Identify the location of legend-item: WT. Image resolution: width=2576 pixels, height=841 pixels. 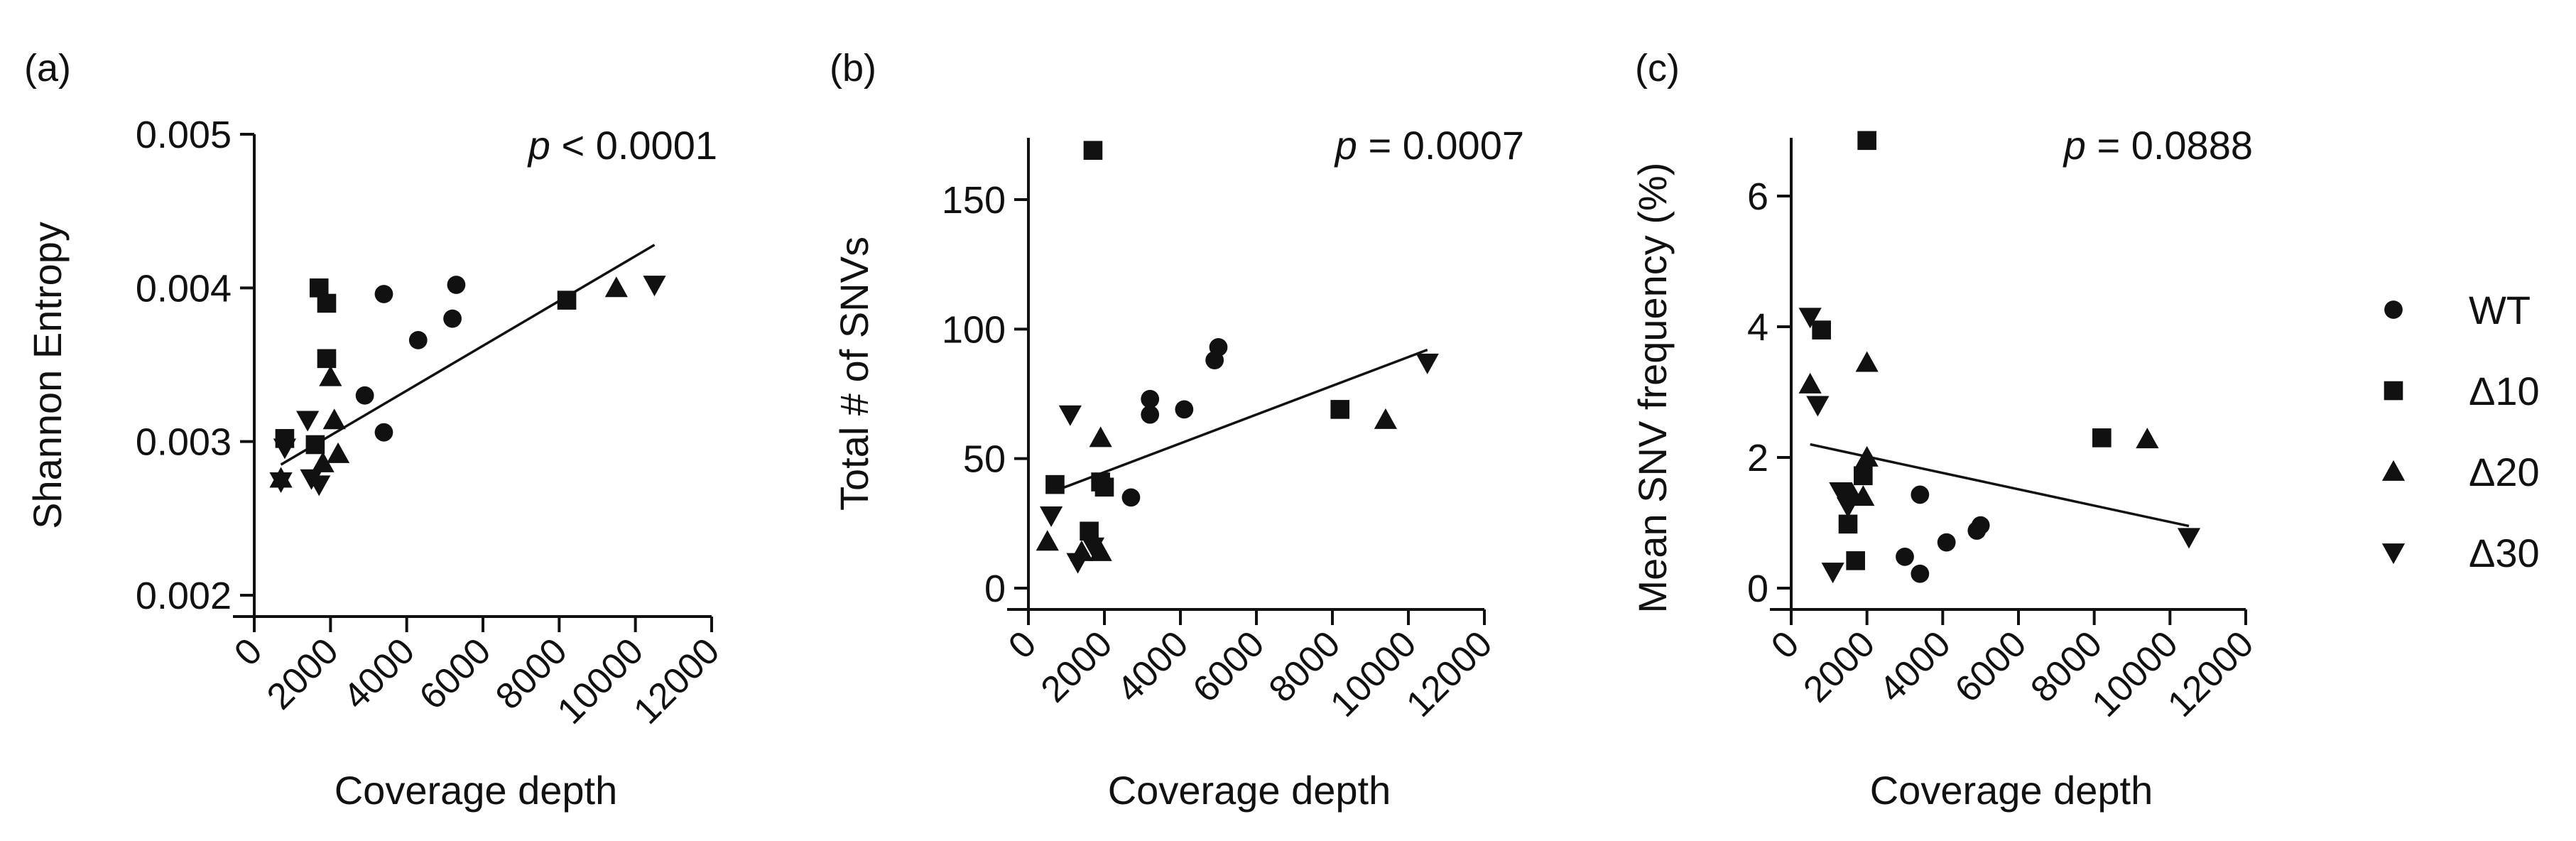
(2457, 310).